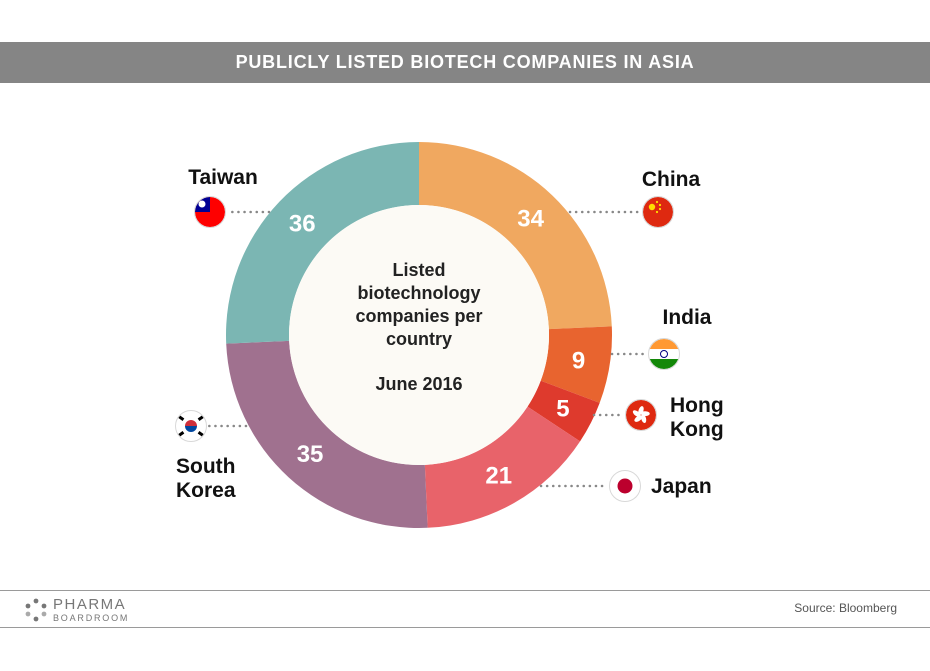 The width and height of the screenshot is (930, 671). Describe the element at coordinates (322, 243) in the screenshot. I see `slice-taiwan` at that location.